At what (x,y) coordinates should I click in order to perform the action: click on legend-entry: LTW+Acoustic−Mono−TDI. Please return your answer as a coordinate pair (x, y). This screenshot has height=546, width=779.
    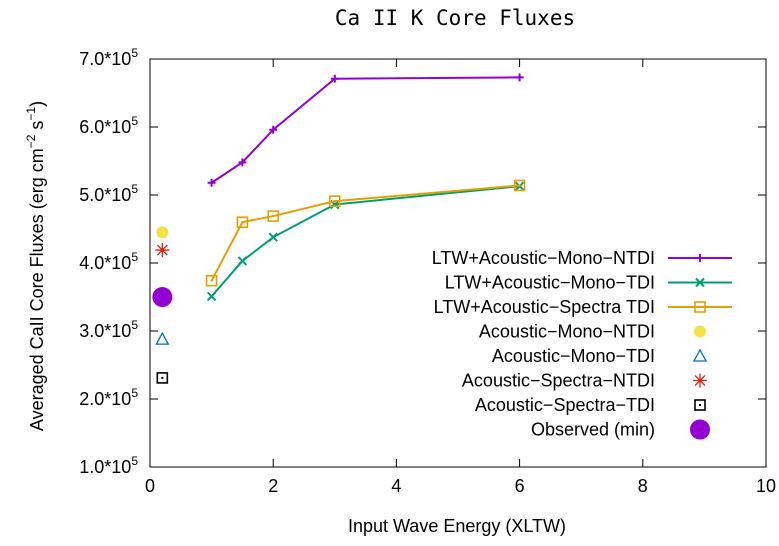
    Looking at the image, I should click on (588, 283).